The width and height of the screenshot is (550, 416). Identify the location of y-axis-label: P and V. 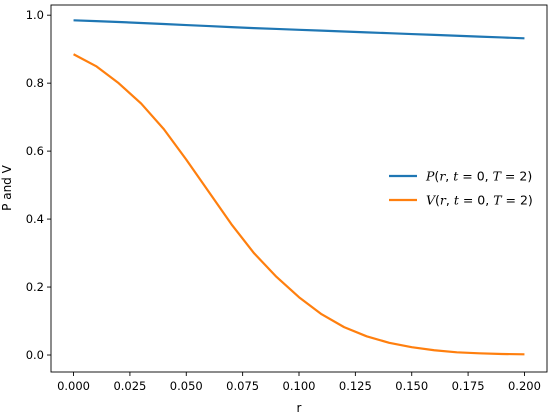
(7, 187).